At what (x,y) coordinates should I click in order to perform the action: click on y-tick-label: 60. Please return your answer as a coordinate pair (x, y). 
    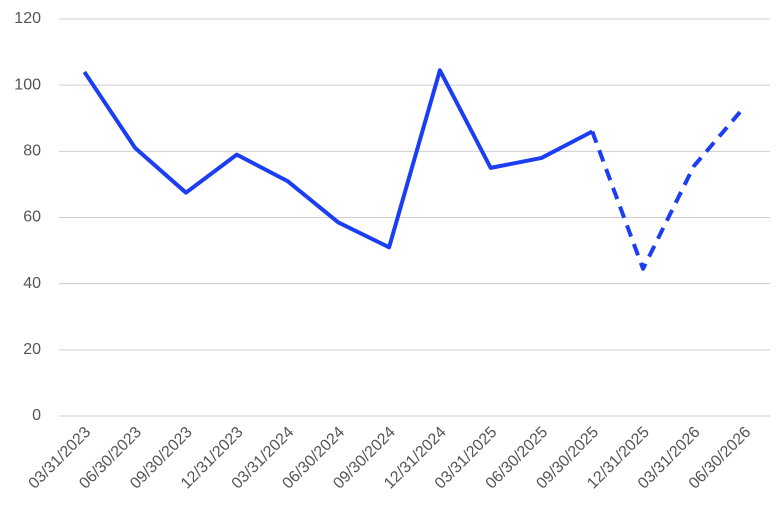
    Looking at the image, I should click on (32, 217).